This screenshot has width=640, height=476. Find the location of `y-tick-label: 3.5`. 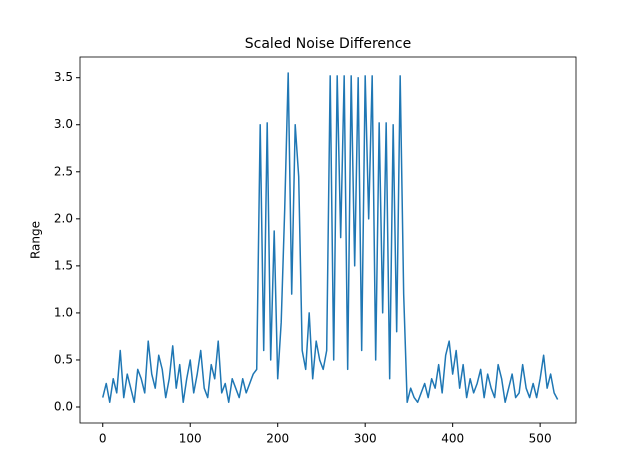

y-tick-label: 3.5 is located at coordinates (63, 77).